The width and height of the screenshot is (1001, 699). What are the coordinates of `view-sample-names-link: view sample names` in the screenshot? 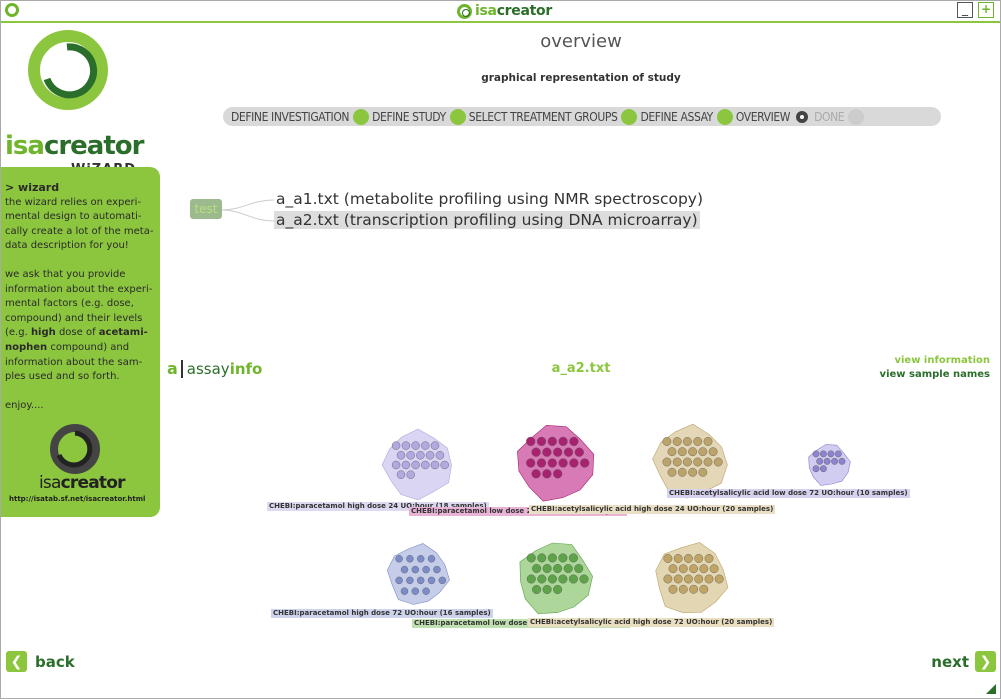 It's located at (934, 374).